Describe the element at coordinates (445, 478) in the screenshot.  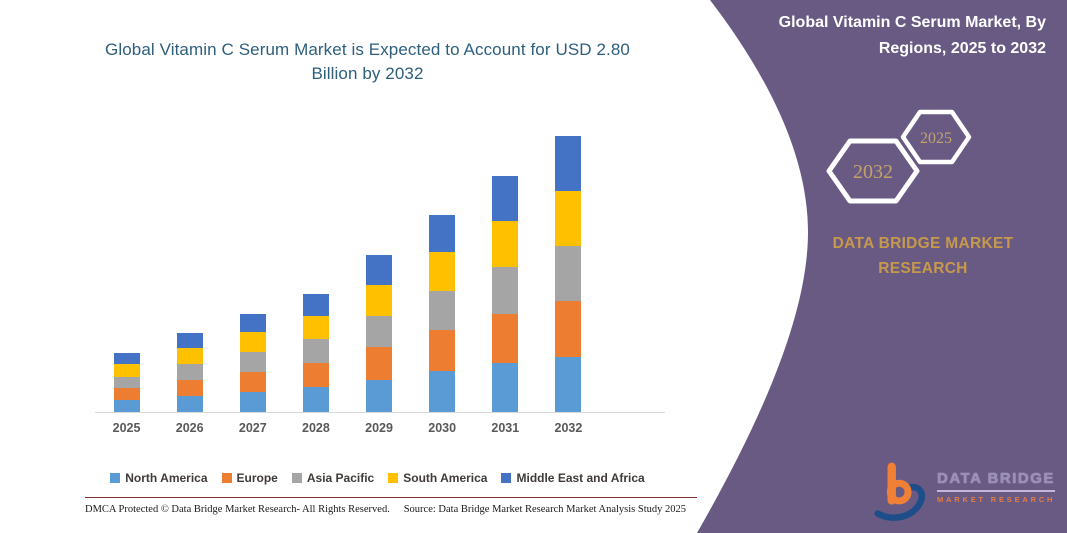
I see `legend-label-south-america: South America` at that location.